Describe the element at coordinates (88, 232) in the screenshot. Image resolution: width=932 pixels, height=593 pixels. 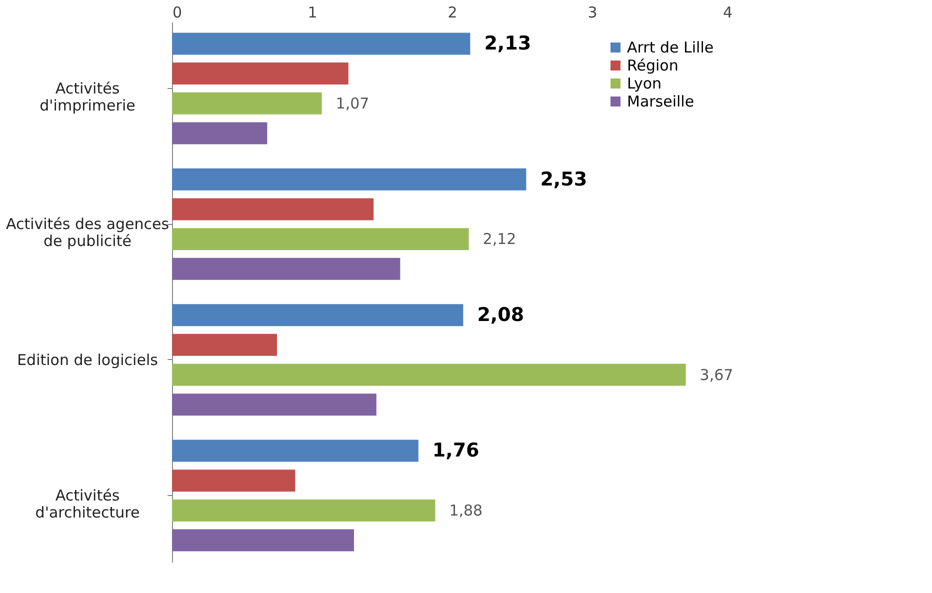
I see `y-tick-label: Activités des agences de publicité` at that location.